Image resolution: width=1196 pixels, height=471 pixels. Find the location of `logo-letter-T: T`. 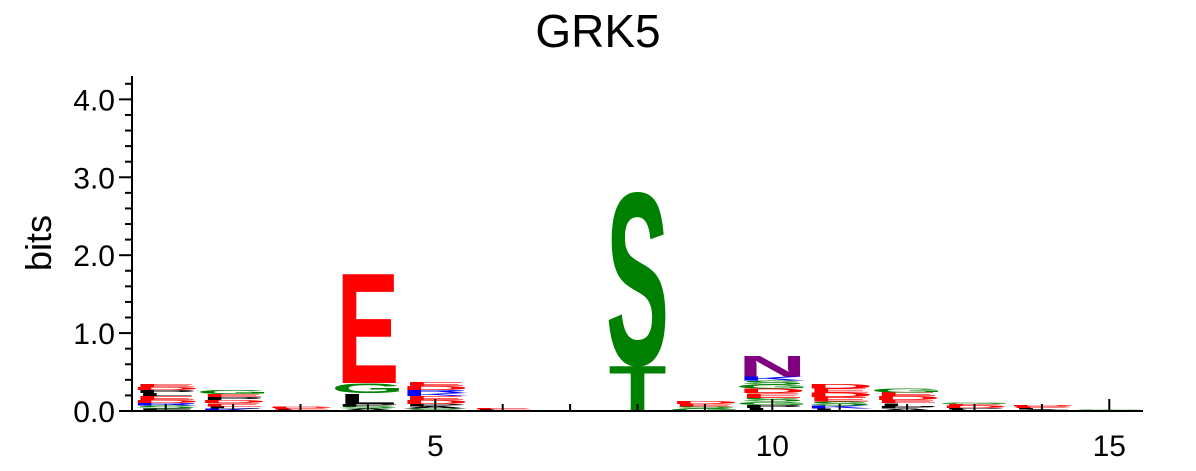

logo-letter-T: T is located at coordinates (638, 389).